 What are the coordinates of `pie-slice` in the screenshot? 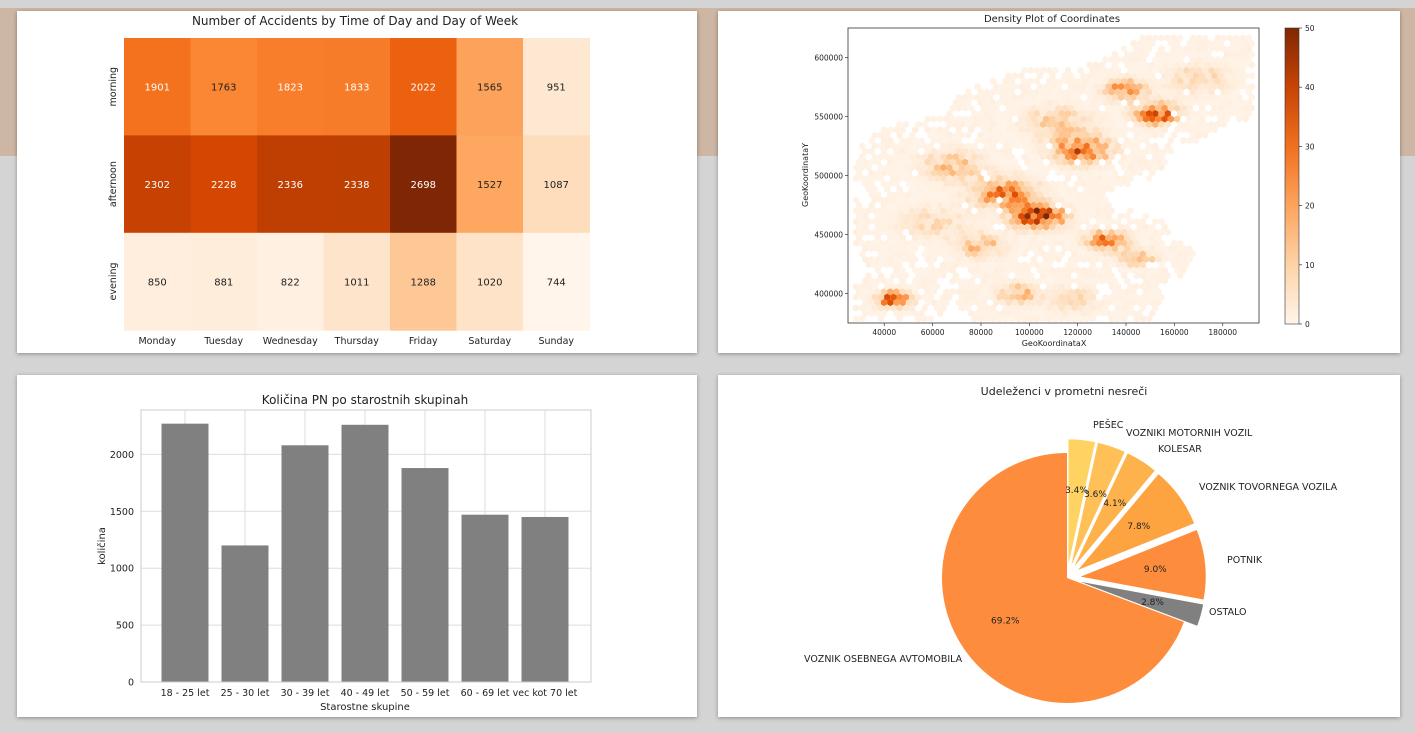 It's located at (1136, 522).